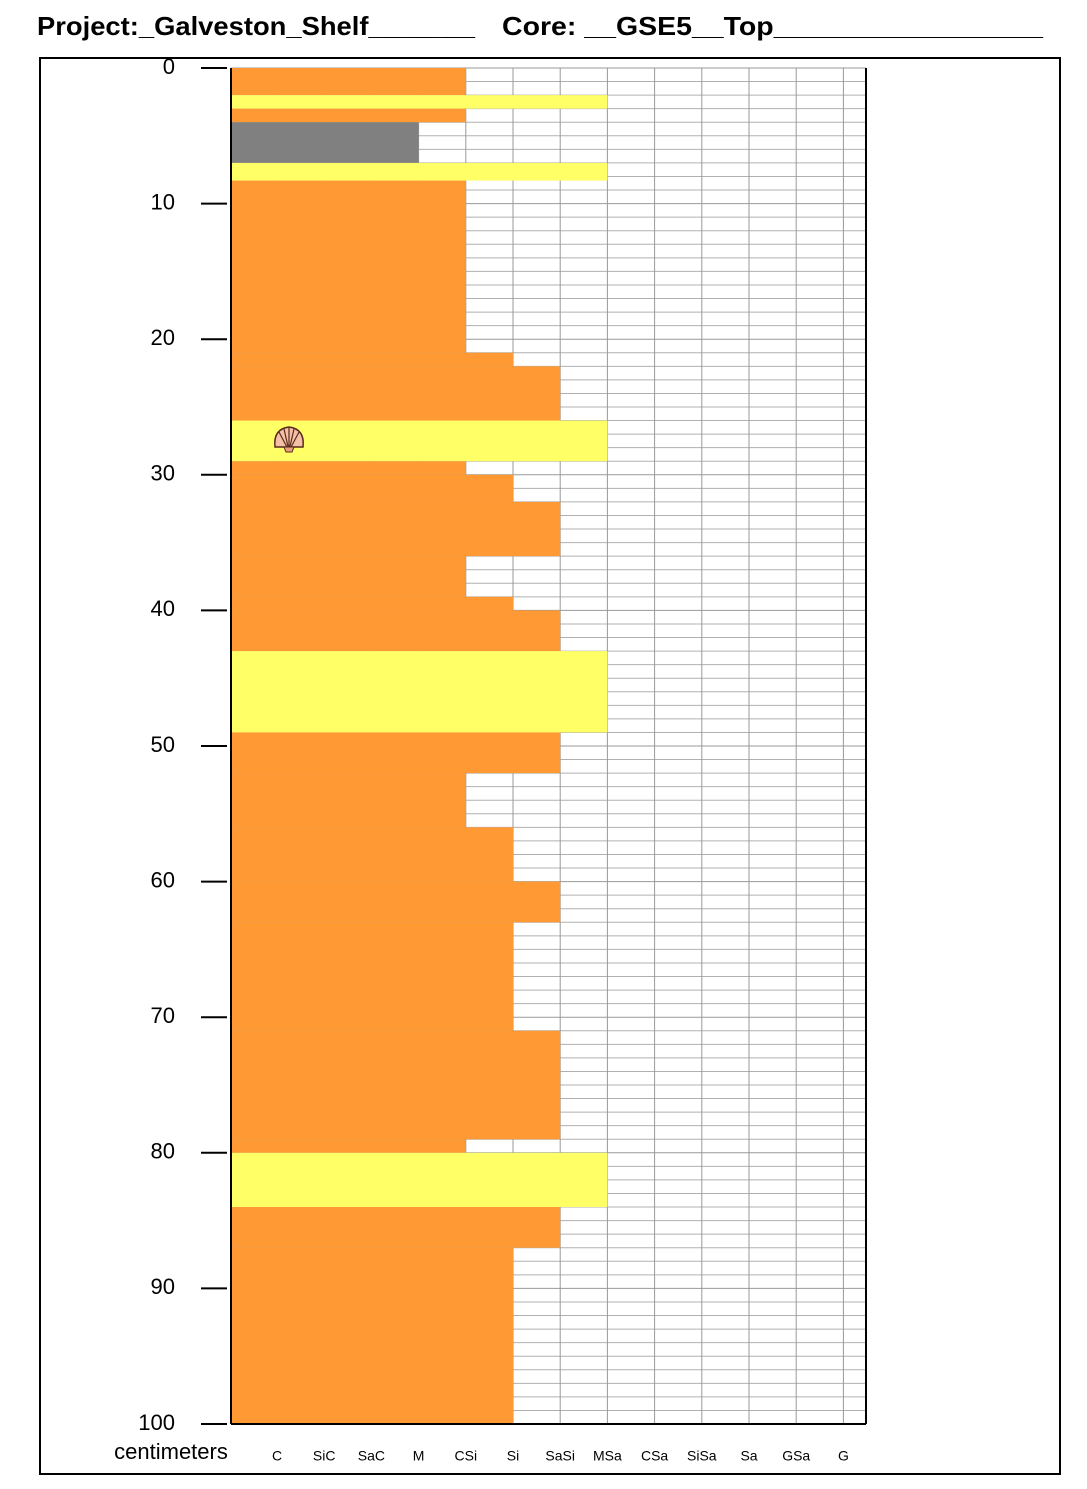 This screenshot has width=1087, height=1489. Describe the element at coordinates (163, 1286) in the screenshot. I see `y-tick-label: 90` at that location.